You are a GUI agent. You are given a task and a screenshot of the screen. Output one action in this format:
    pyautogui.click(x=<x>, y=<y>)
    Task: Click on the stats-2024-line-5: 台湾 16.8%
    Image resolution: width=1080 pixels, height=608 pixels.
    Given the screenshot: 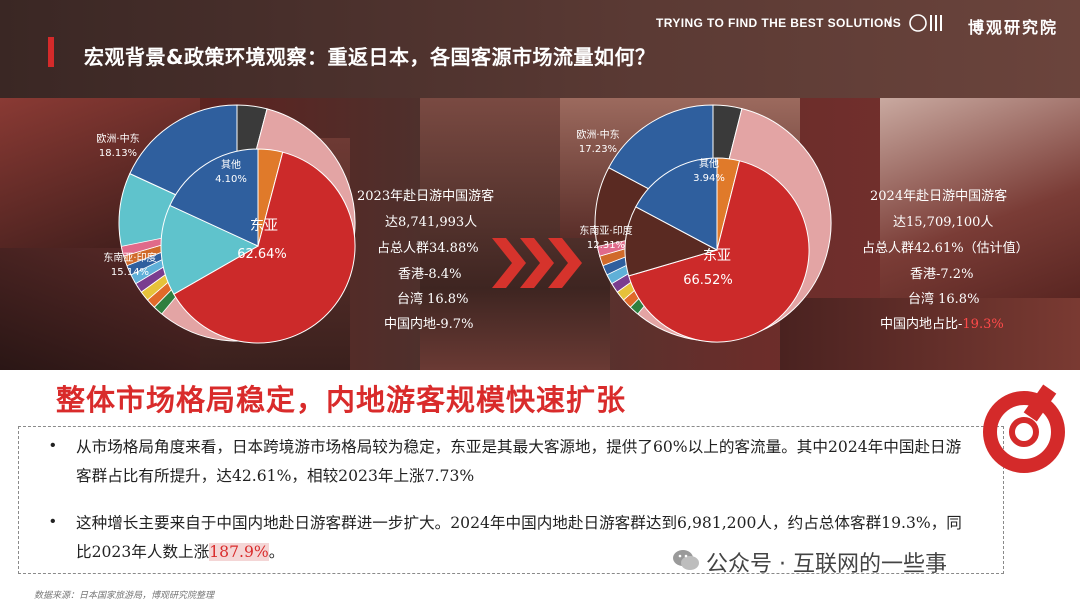 What is the action you would take?
    pyautogui.click(x=944, y=299)
    